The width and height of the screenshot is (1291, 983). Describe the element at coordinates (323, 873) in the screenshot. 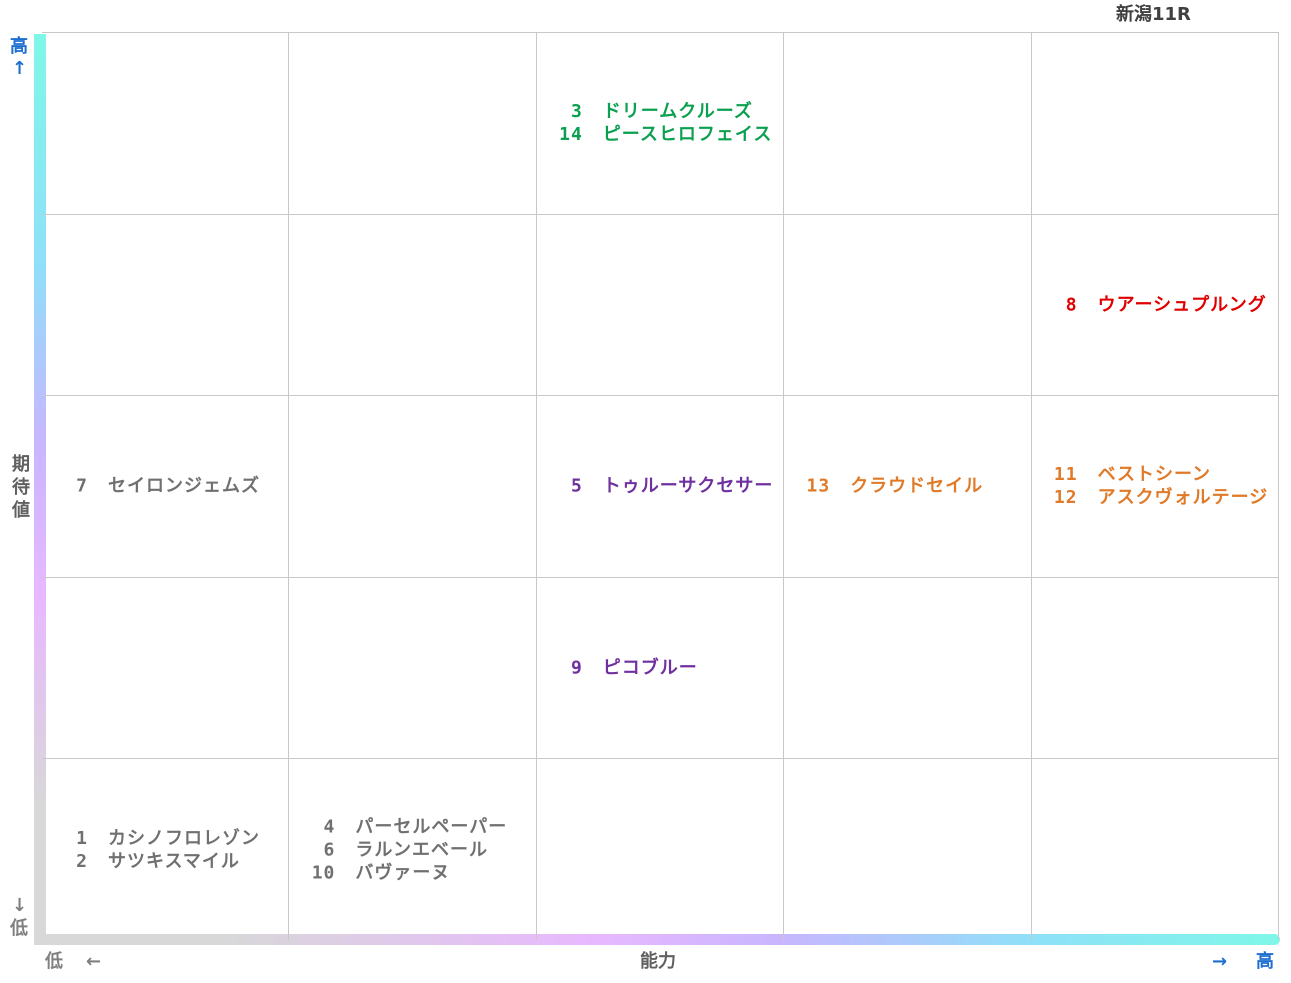

I see `horse-number: 10` at that location.